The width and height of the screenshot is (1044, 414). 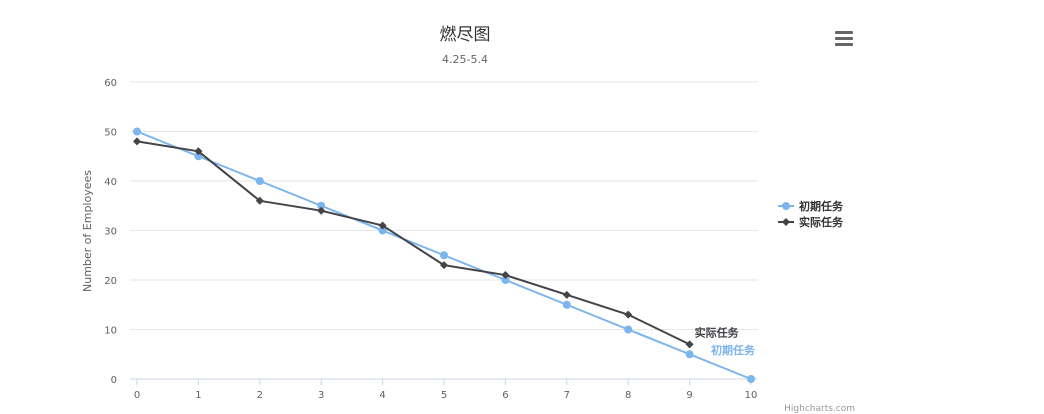 I want to click on y-tick-label: 50, so click(x=110, y=133).